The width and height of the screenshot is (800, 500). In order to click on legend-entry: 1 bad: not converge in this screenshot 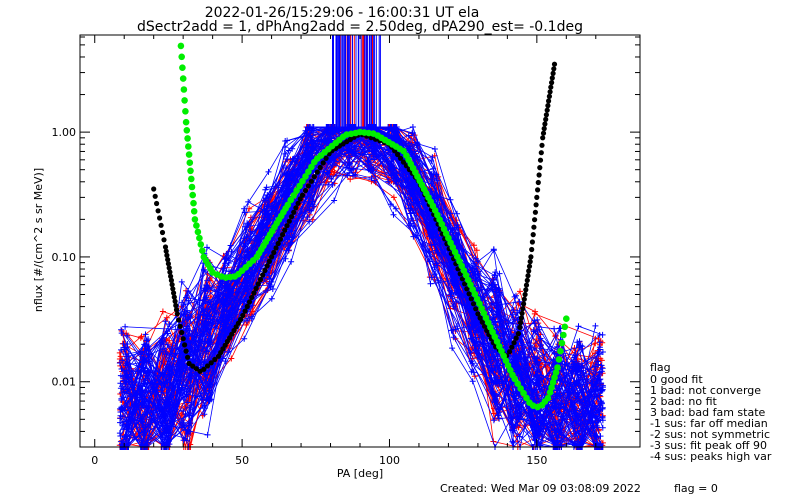, I will do `click(705, 390)`.